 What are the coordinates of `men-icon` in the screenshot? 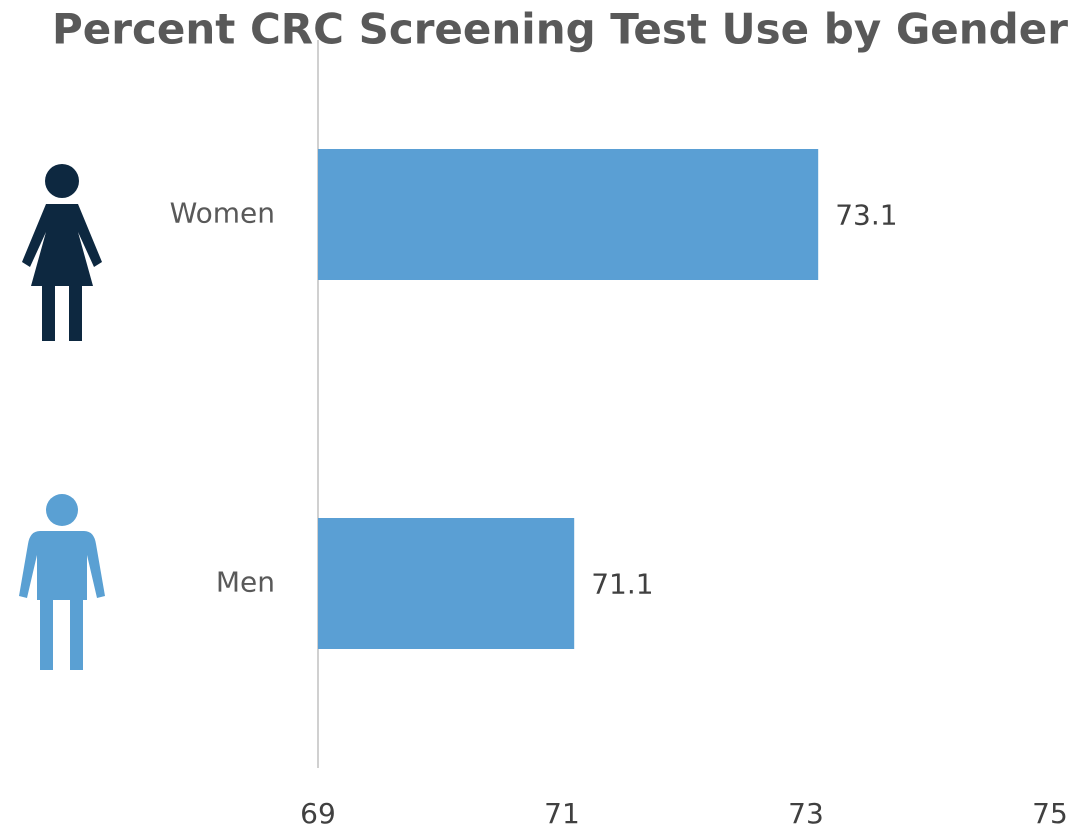 It's located at (62, 582).